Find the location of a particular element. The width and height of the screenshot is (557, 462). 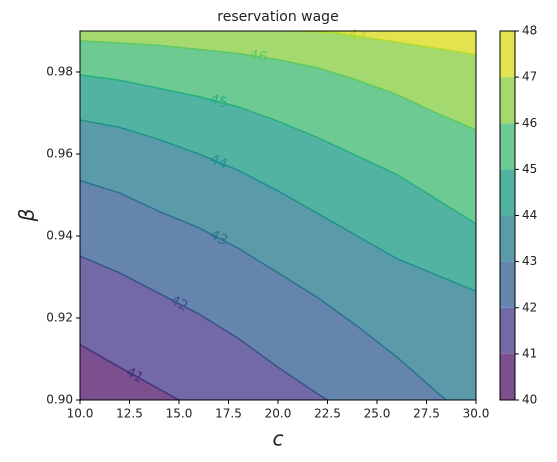

contour-label: 45 is located at coordinates (218, 102).